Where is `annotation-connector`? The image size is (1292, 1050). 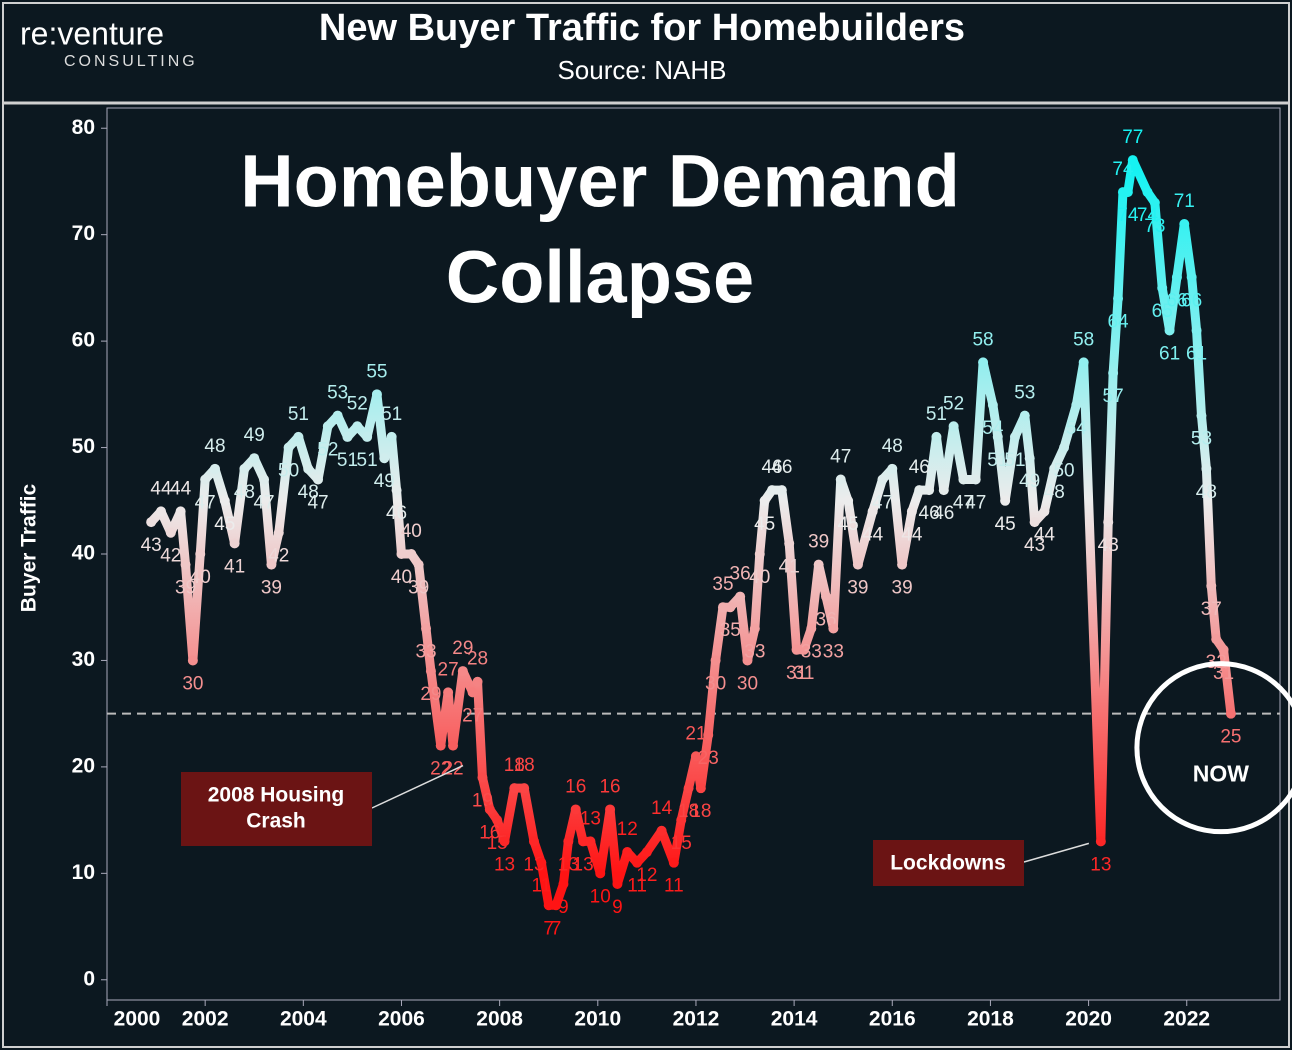
annotation-connector is located at coordinates (417, 786).